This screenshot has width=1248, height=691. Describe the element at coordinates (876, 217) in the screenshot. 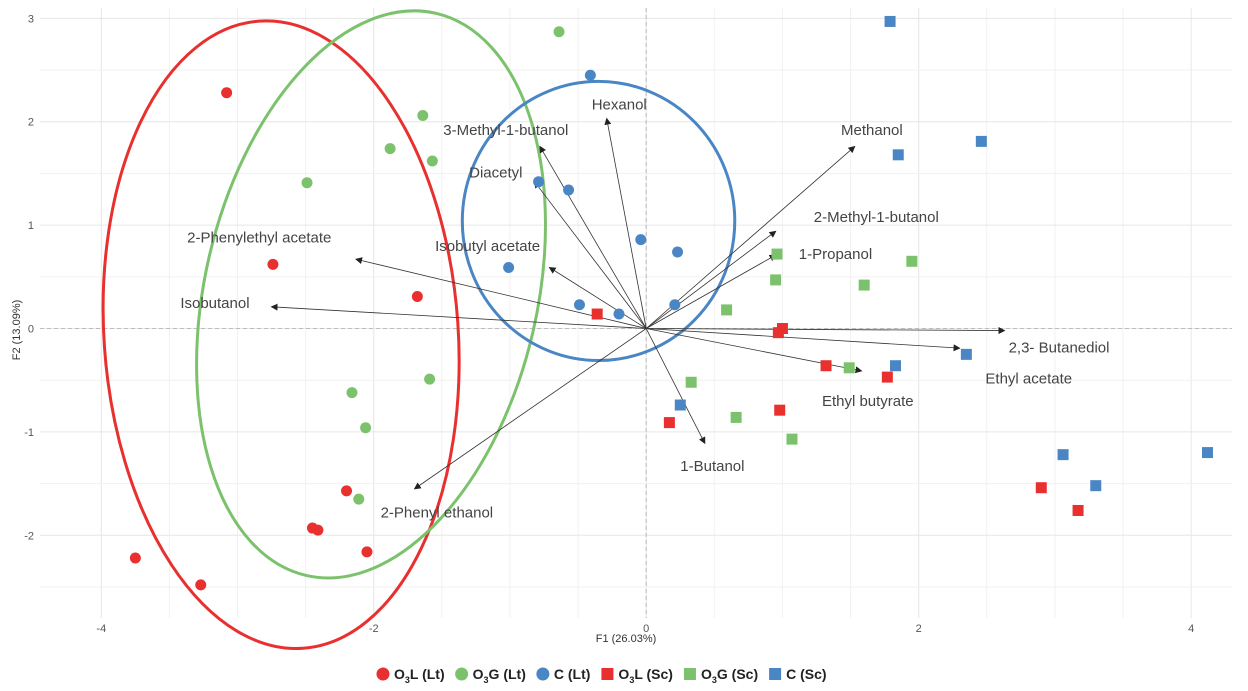

I see `vector-label: 2-Methyl-1-butanol` at that location.